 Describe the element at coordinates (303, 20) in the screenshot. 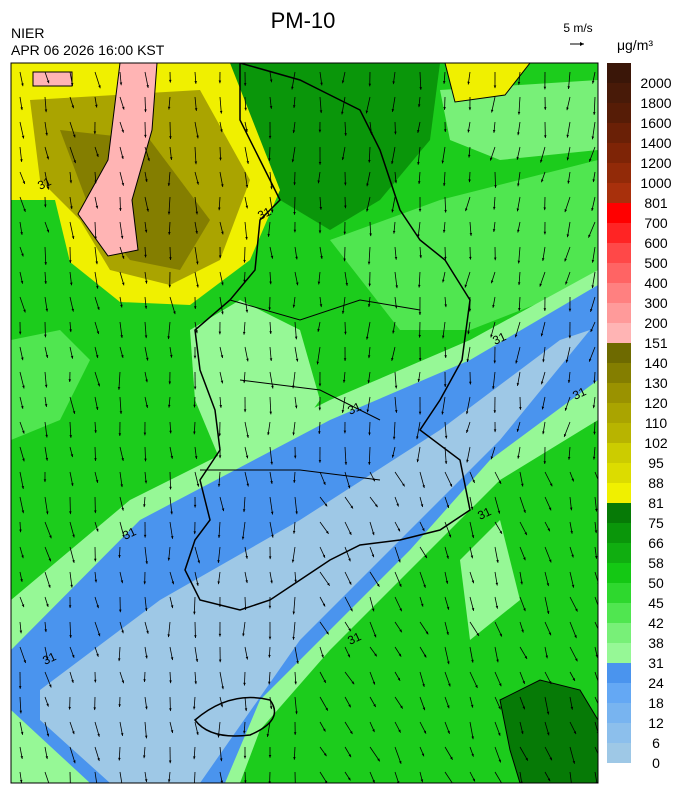

I see `title: PM-10` at that location.